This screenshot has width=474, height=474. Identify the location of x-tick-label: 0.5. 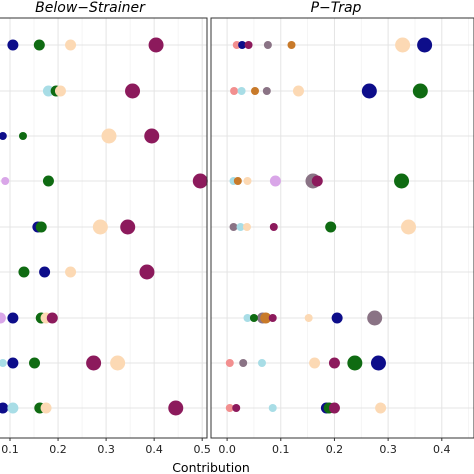
(202, 449).